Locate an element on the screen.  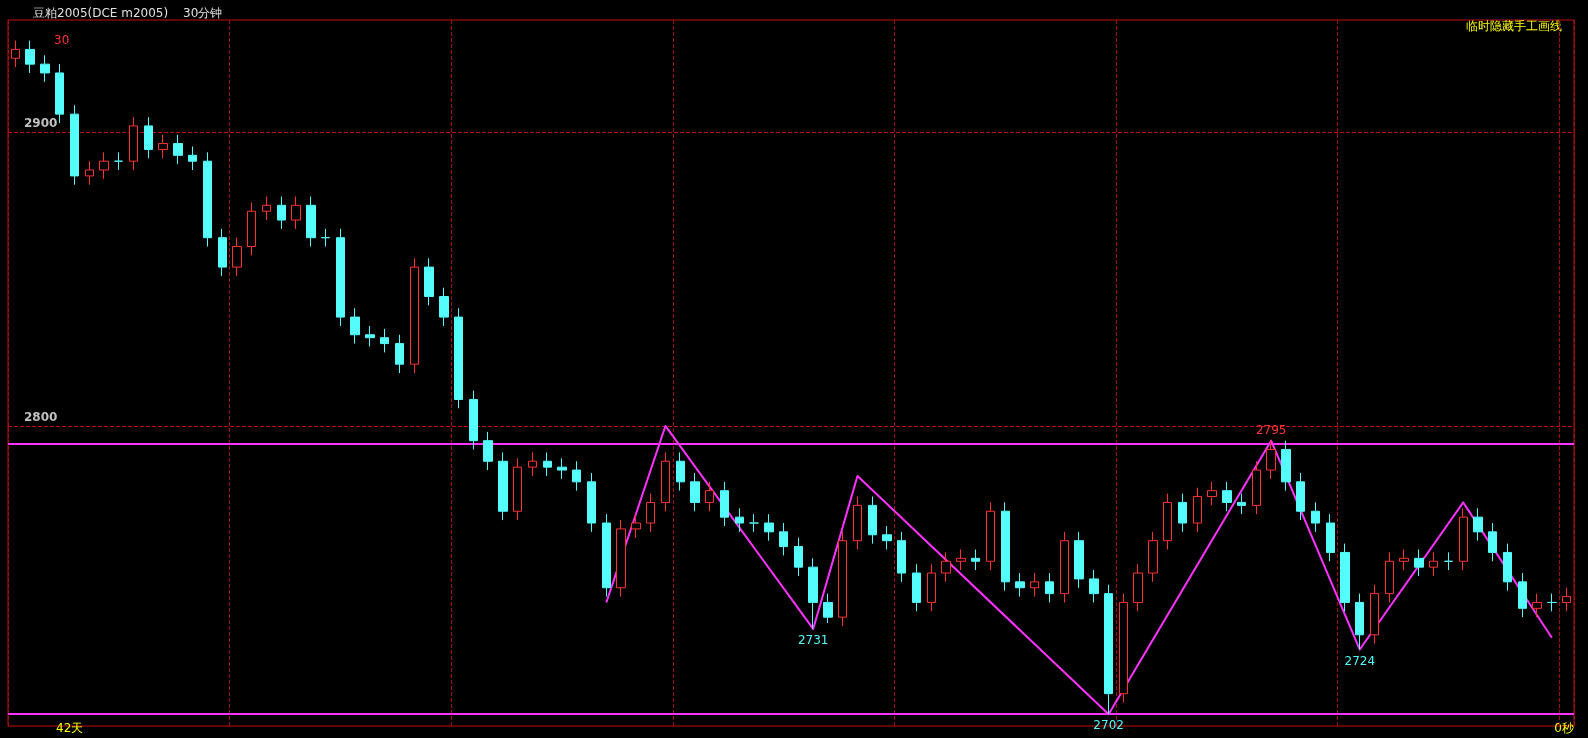
data-label: 2702 is located at coordinates (1108, 725).